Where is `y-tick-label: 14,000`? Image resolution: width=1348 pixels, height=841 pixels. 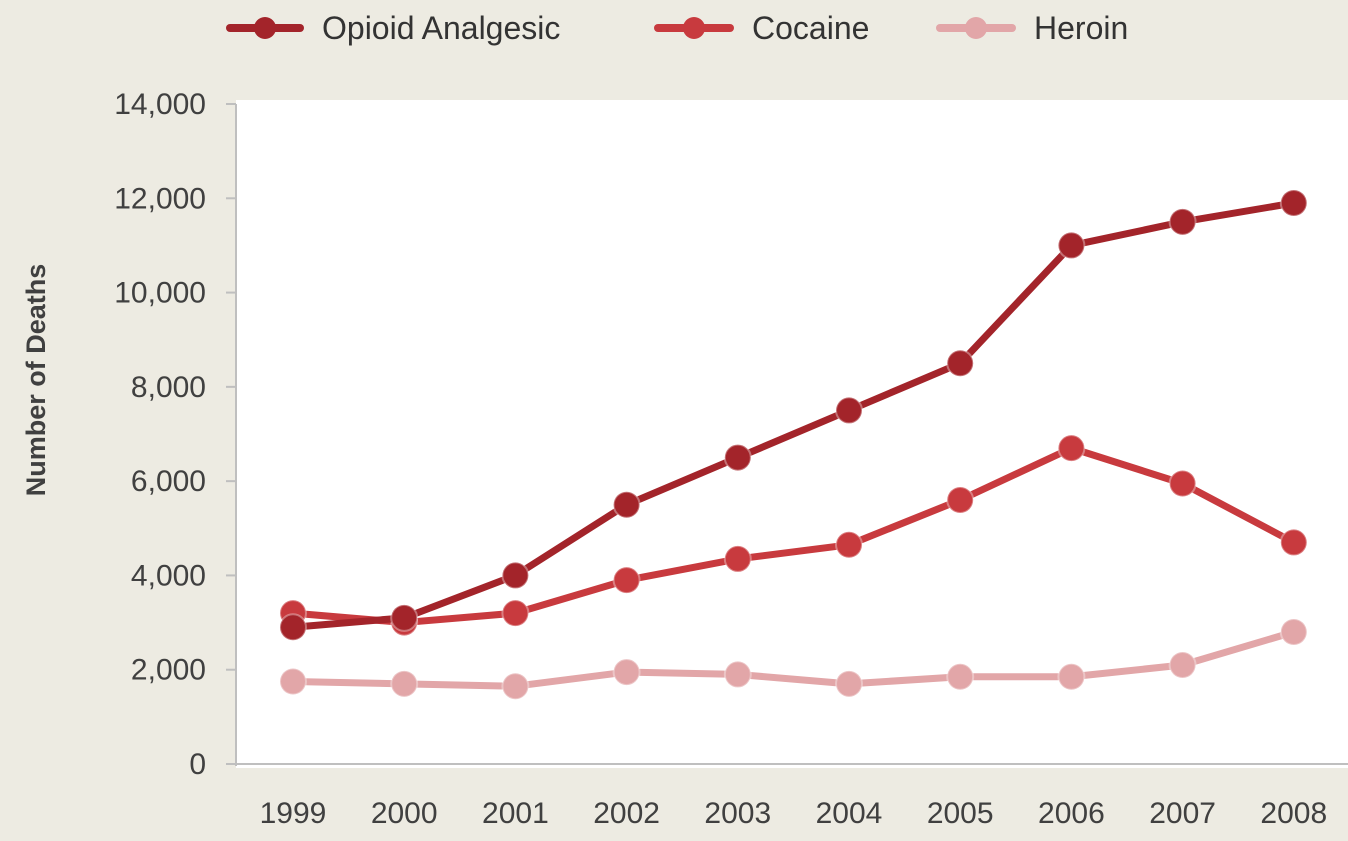 y-tick-label: 14,000 is located at coordinates (160, 104).